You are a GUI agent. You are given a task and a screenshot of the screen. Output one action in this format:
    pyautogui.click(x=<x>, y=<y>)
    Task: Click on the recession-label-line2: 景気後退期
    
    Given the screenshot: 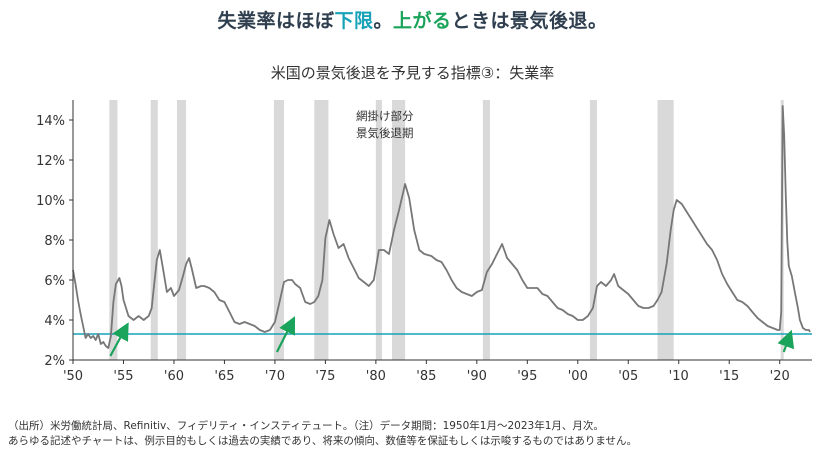 What is the action you would take?
    pyautogui.click(x=385, y=133)
    